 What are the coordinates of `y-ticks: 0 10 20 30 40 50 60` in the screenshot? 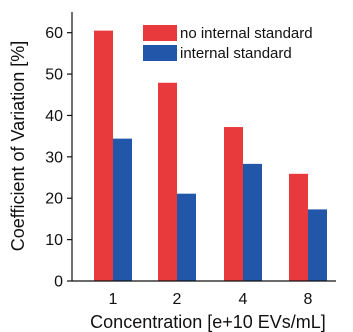 It's located at (58, 158).